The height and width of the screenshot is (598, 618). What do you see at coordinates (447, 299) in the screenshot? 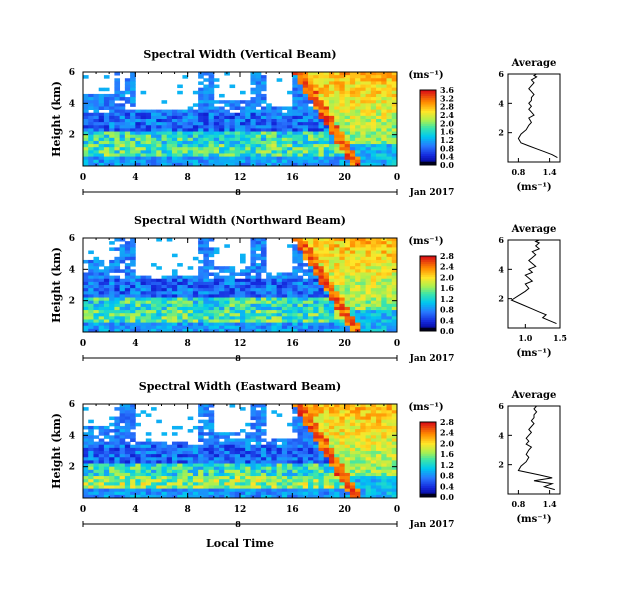
I see `colorbar-tick-label: 1.2` at bounding box center [447, 299].